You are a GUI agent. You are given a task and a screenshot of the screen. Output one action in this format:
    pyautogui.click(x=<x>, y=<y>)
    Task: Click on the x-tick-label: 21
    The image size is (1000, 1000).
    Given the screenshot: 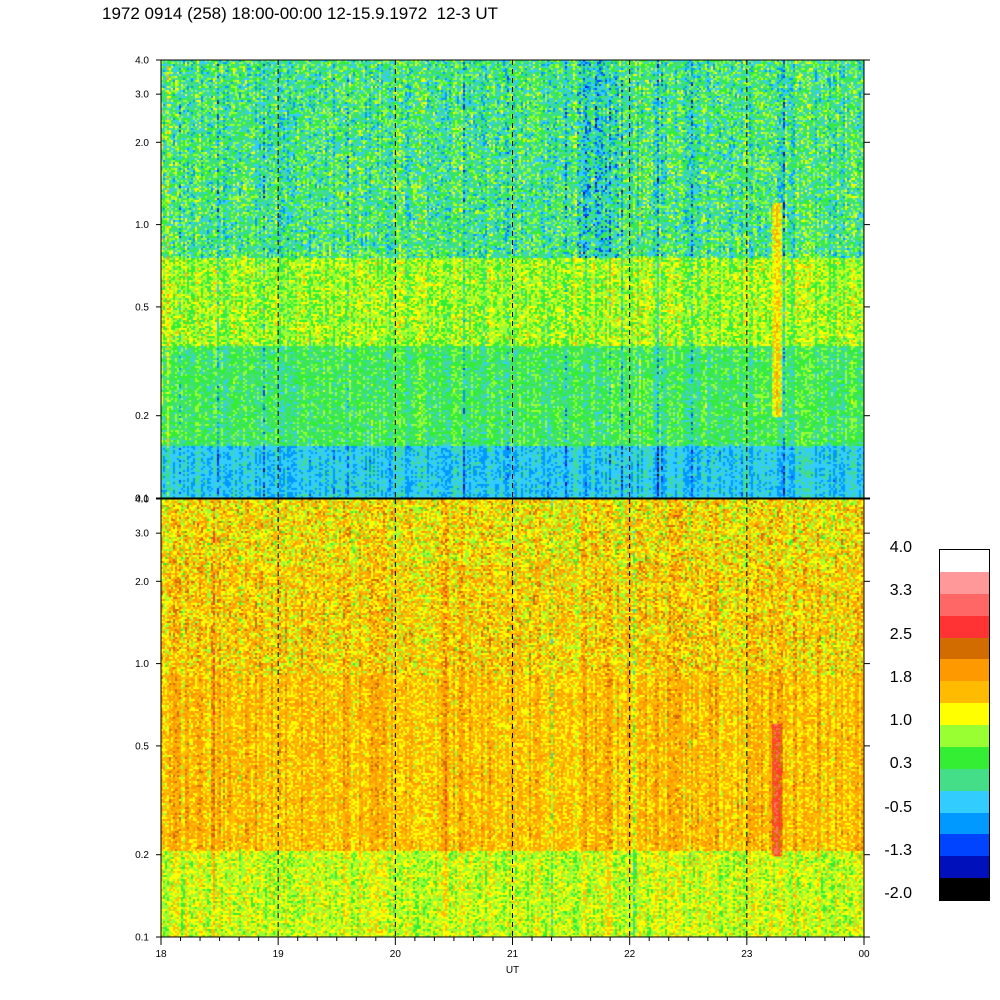 What is the action you would take?
    pyautogui.click(x=513, y=954)
    